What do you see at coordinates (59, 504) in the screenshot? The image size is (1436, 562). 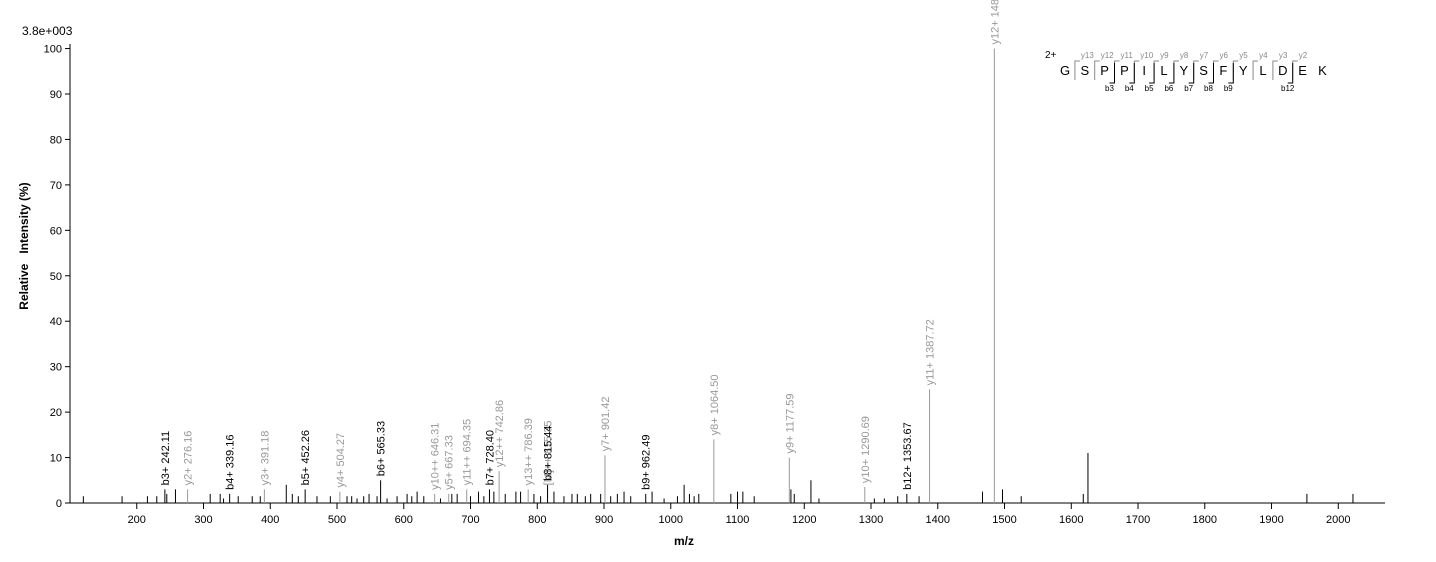 I see `y-tick-label: 0` at bounding box center [59, 504].